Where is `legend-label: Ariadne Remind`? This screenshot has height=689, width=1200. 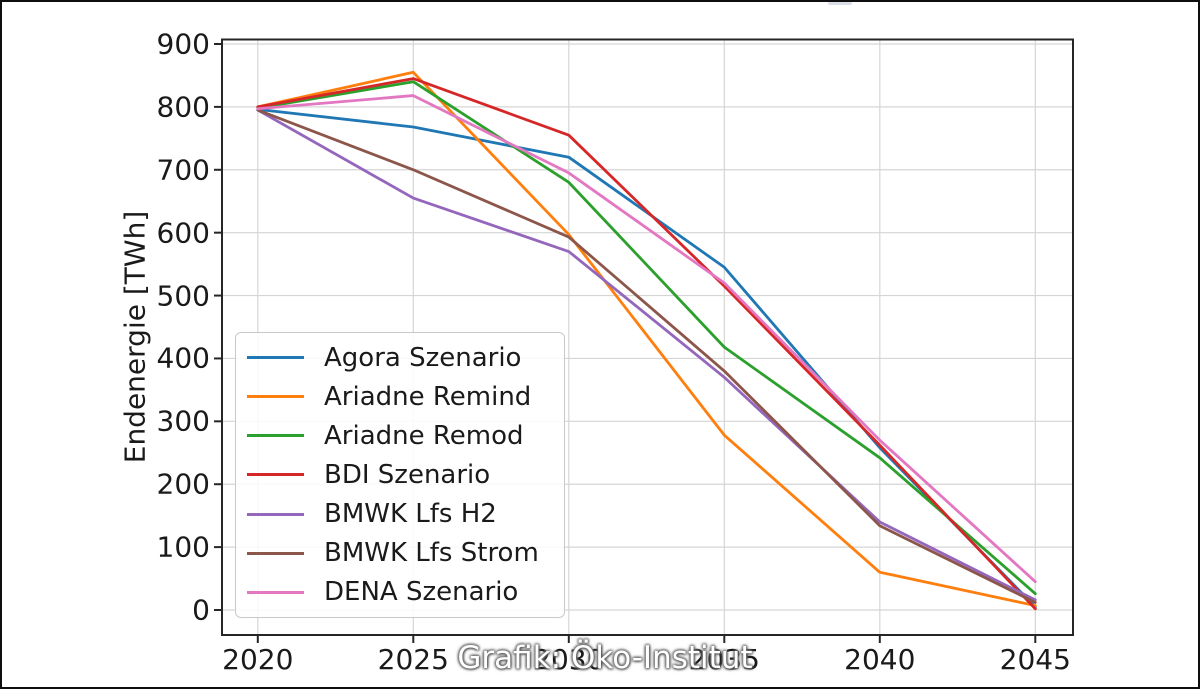 legend-label: Ariadne Remind is located at coordinates (428, 396).